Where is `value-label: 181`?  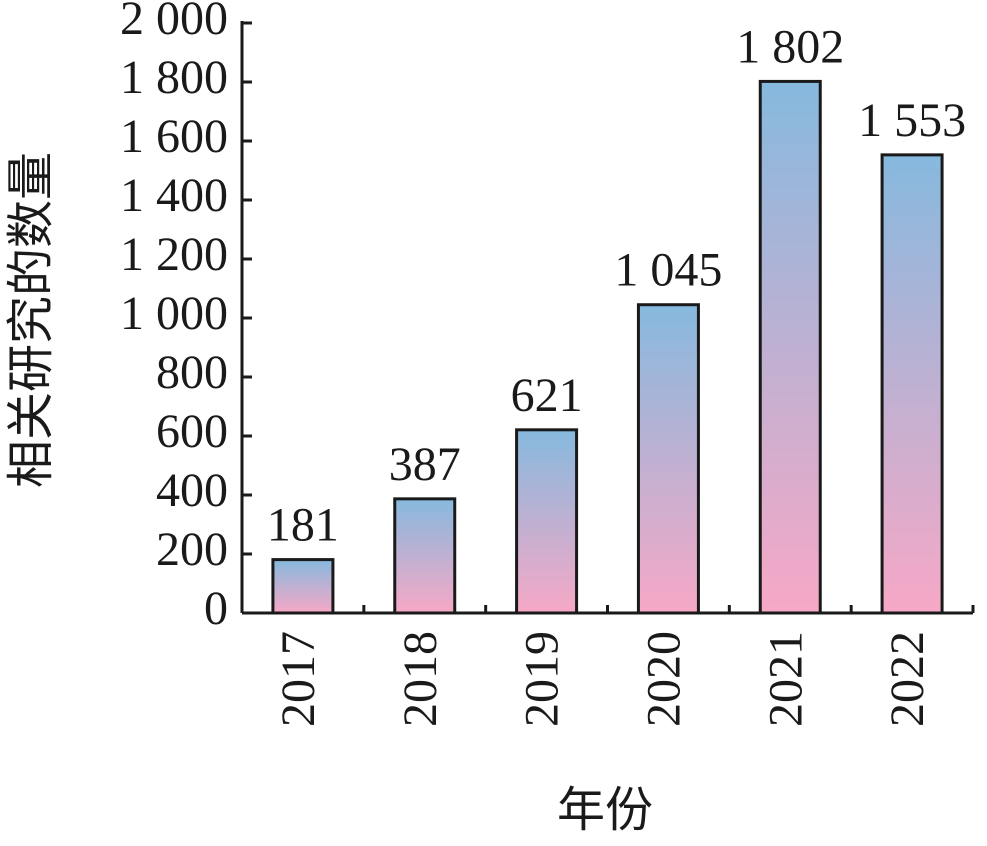
value-label: 181 is located at coordinates (303, 525).